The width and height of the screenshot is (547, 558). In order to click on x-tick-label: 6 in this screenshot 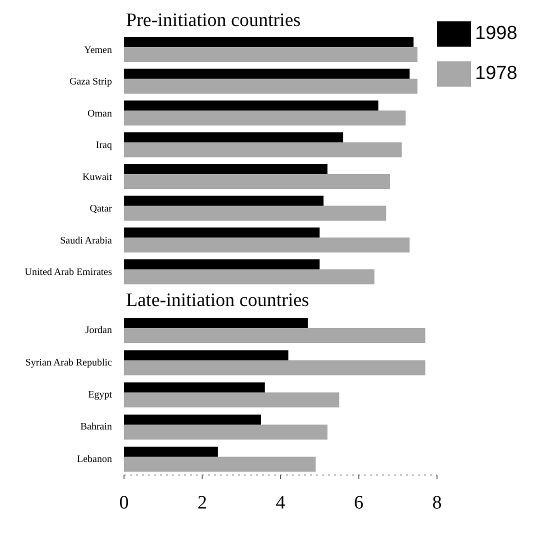, I will do `click(359, 503)`.